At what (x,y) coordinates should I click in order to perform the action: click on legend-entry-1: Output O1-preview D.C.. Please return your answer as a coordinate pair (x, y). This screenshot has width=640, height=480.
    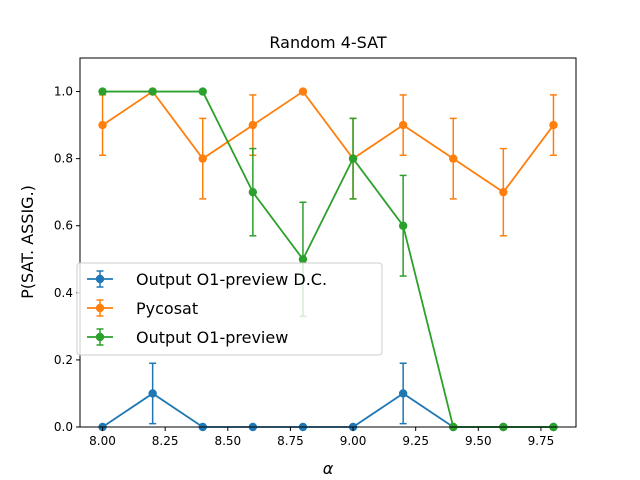
    Looking at the image, I should click on (207, 279).